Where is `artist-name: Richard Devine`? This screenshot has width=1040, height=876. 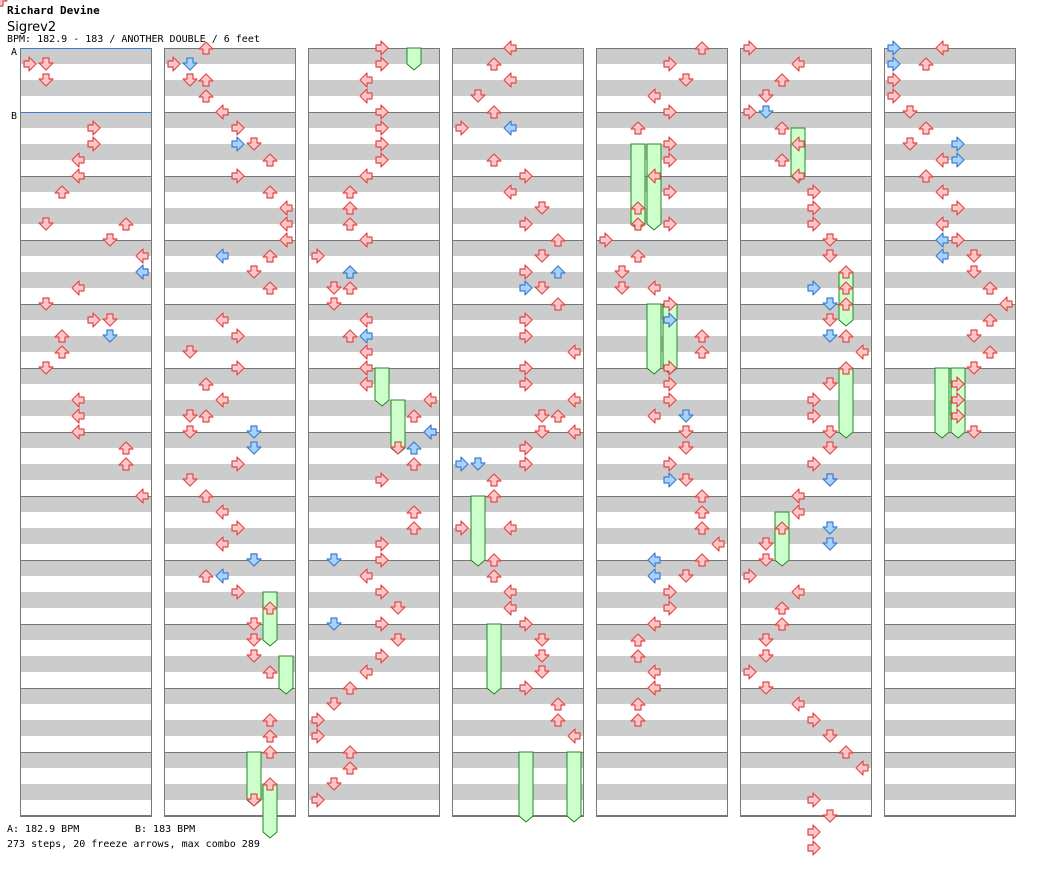
artist-name: Richard Devine is located at coordinates (53, 10).